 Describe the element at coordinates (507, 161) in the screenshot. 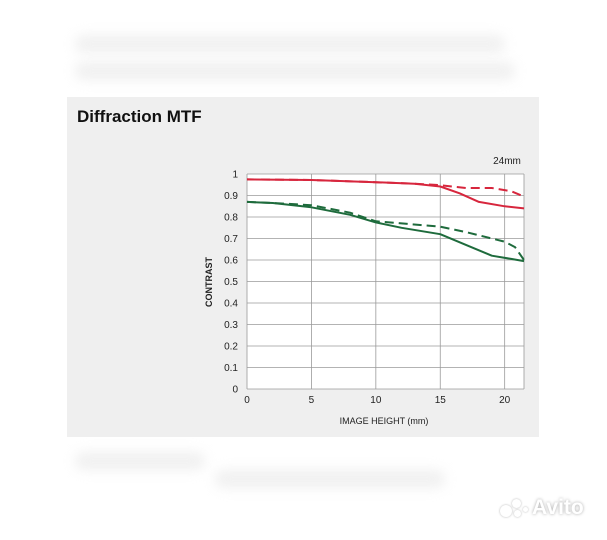

I see `focal-length-annotation: 24mm` at that location.